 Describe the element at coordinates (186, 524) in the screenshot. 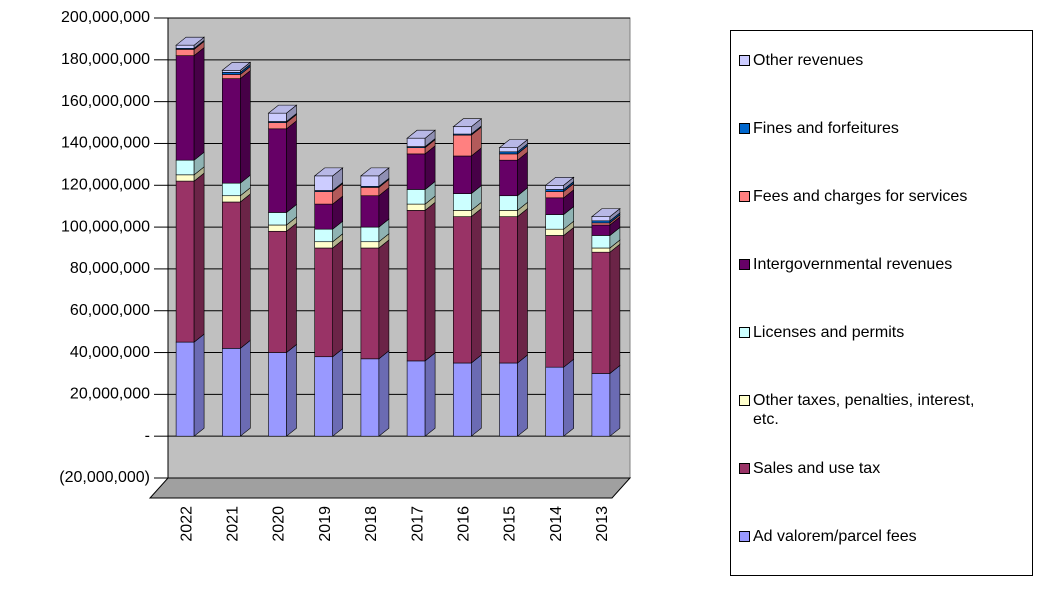

I see `x-tick-label: 2022` at that location.